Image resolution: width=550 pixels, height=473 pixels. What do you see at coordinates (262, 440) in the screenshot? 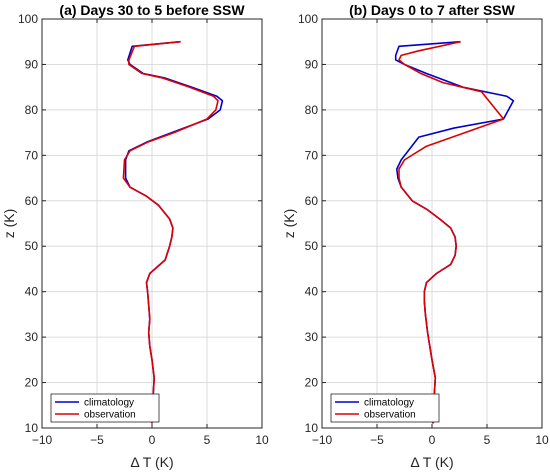
I see `panel-a-x-tick-label: 10` at bounding box center [262, 440].